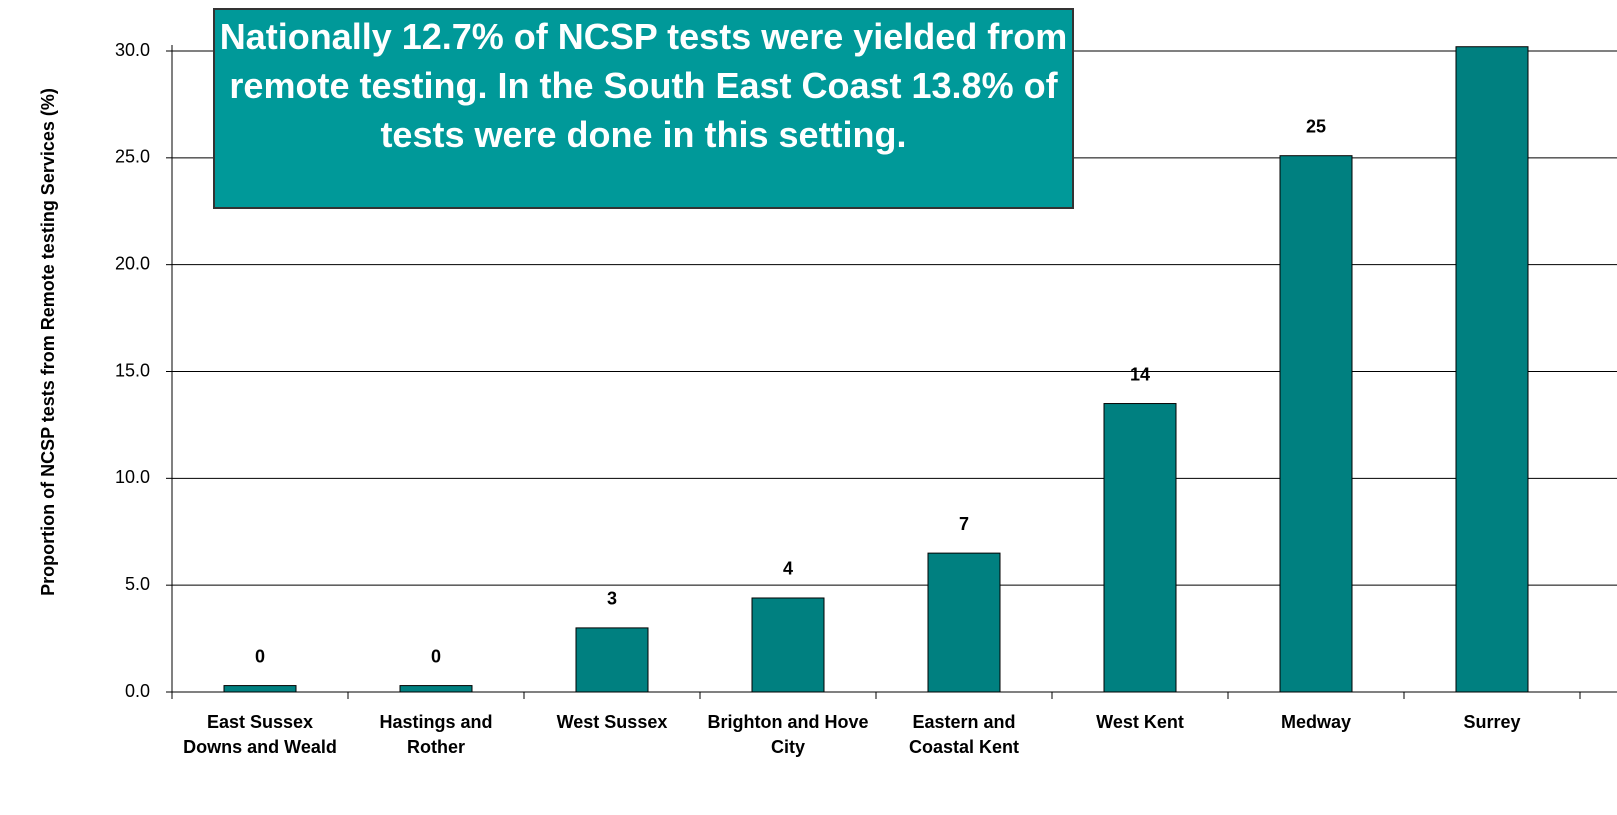  What do you see at coordinates (612, 599) in the screenshot?
I see `data-label: 3` at bounding box center [612, 599].